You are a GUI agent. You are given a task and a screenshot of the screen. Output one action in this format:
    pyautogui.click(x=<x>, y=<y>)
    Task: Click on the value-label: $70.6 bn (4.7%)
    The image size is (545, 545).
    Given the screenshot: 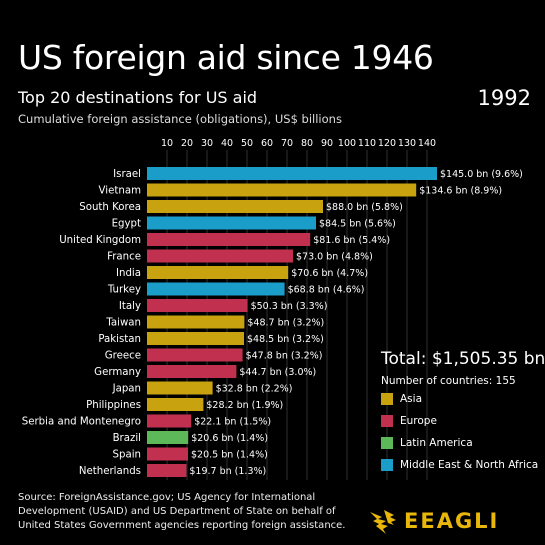 What is the action you would take?
    pyautogui.click(x=329, y=273)
    